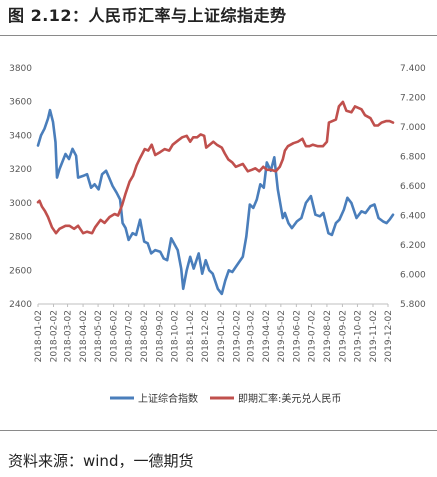  I want to click on y-right-tick-label: 6.400, so click(413, 217).